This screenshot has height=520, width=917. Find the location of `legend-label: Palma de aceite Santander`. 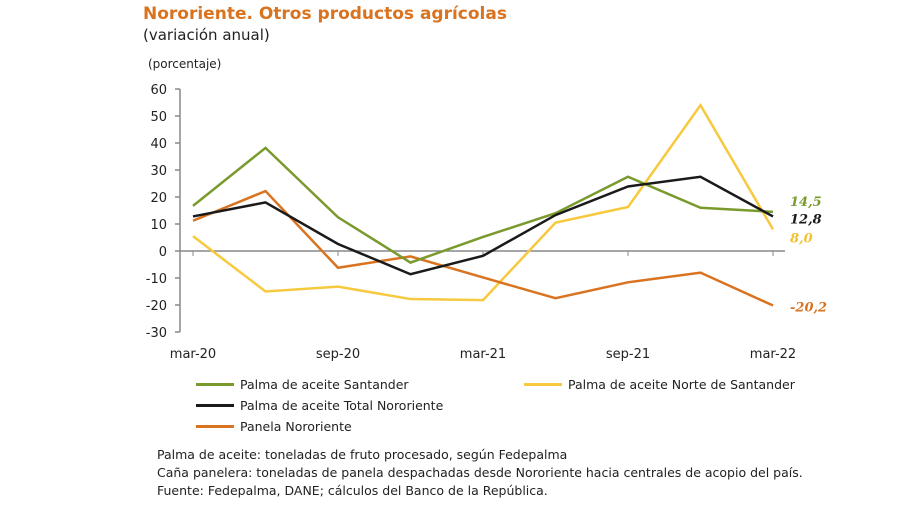

legend-label: Palma de aceite Santander is located at coordinates (324, 384).